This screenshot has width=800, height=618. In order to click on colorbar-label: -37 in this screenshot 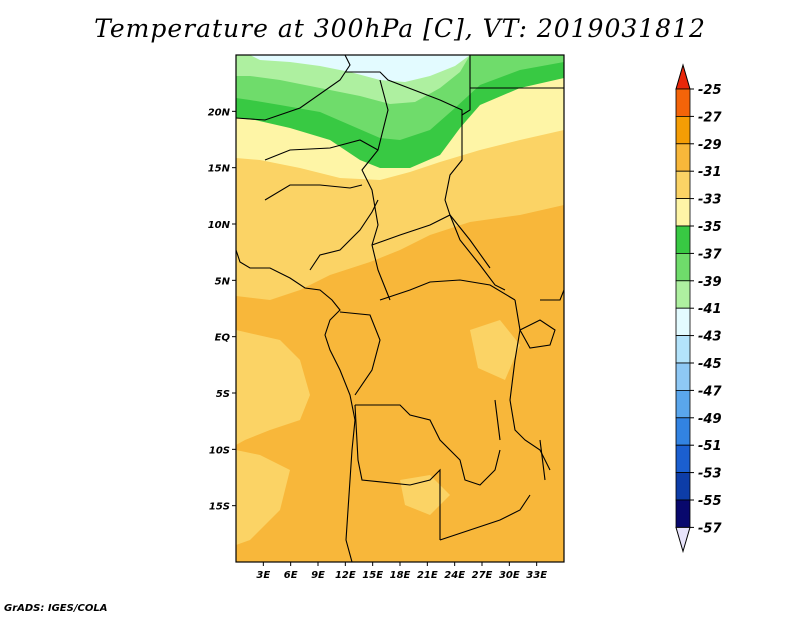, I will do `click(710, 254)`.